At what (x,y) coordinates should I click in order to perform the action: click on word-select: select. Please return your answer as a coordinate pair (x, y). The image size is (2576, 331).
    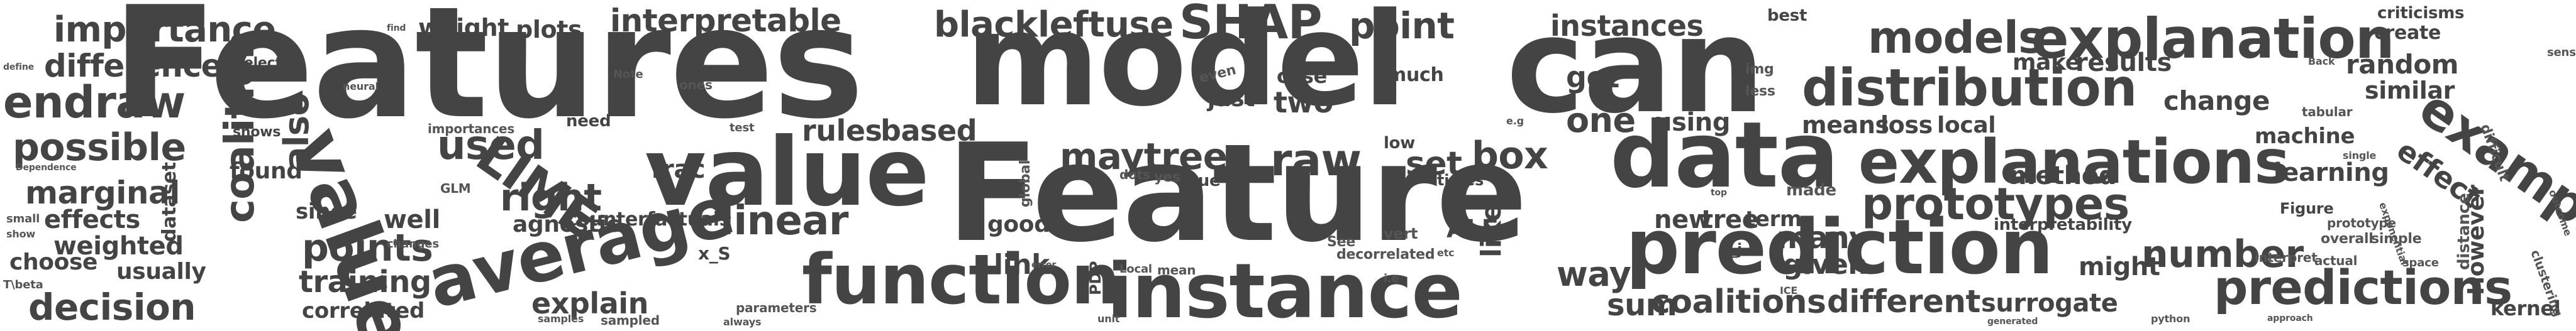
    Looking at the image, I should click on (259, 63).